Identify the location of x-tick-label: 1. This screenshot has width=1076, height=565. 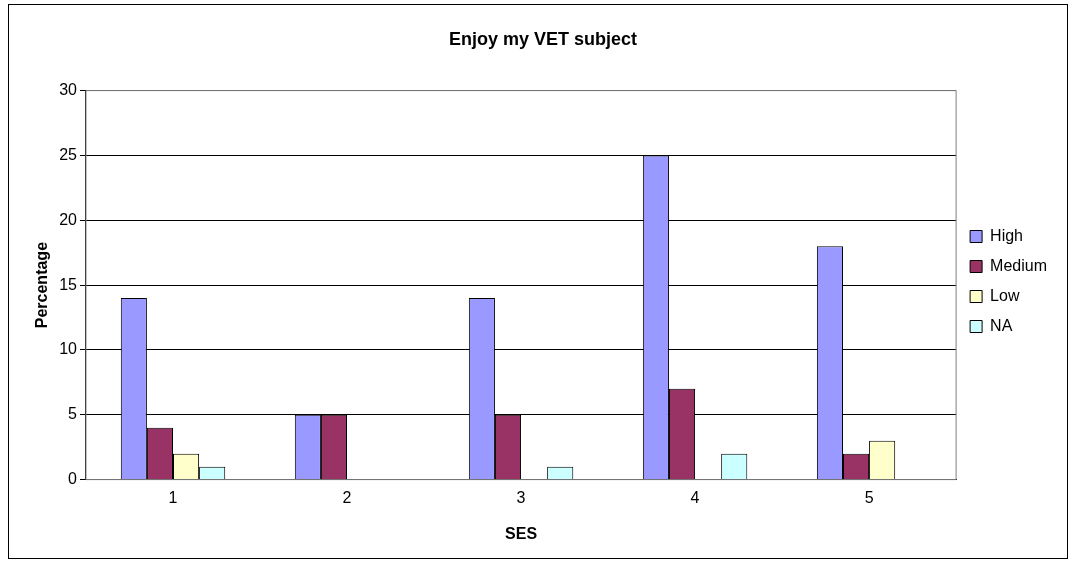
(173, 497).